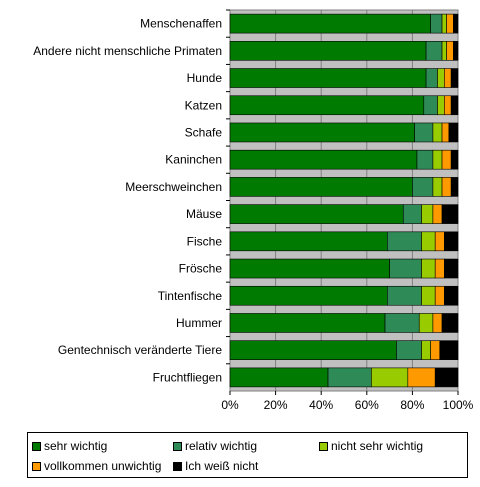 Image resolution: width=480 pixels, height=487 pixels. I want to click on legend-label: Ich weiß nicht, so click(222, 466).